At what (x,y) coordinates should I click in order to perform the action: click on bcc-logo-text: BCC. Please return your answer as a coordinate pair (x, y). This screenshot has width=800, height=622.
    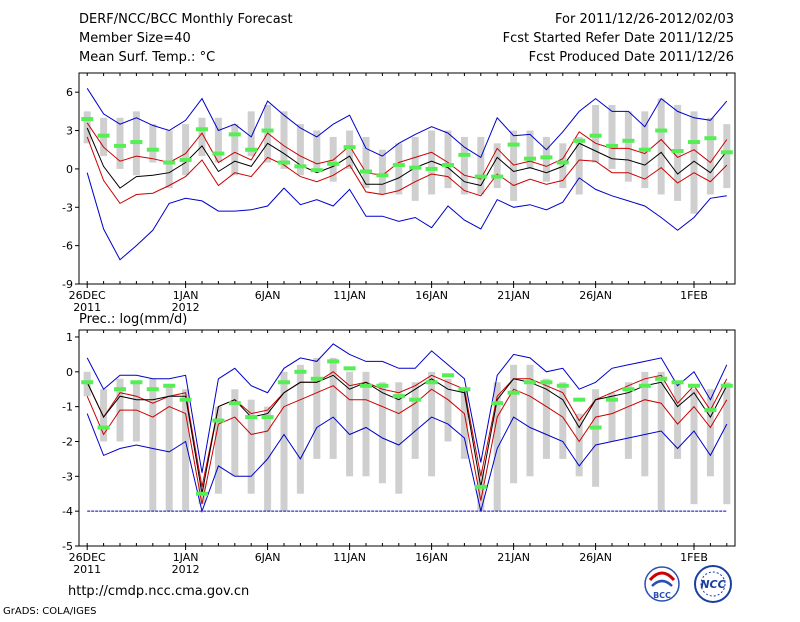
    Looking at the image, I should click on (662, 595).